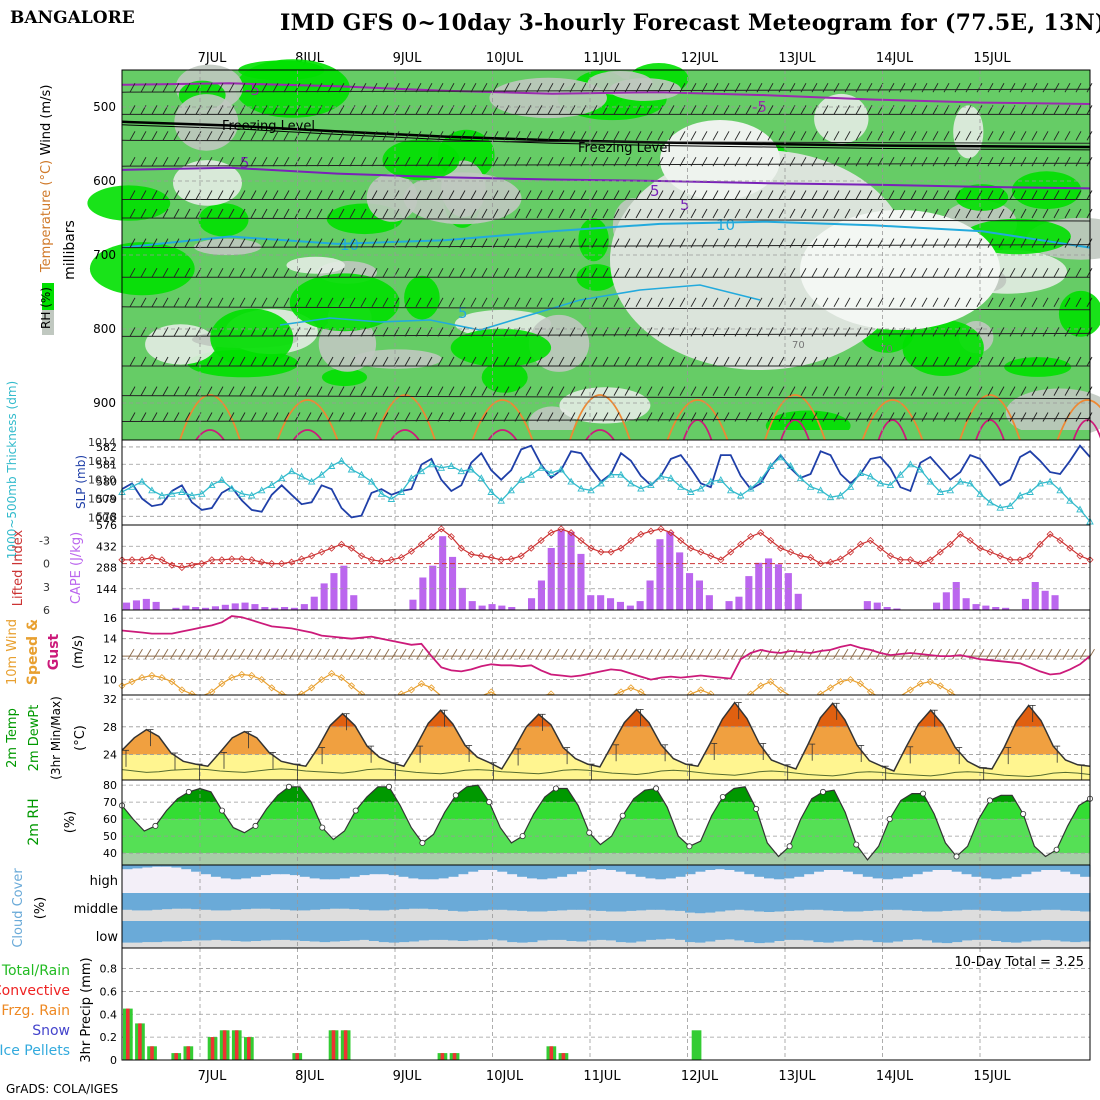 Image resolution: width=1100 pixels, height=1100 pixels. Describe the element at coordinates (188, 791) in the screenshot. I see `rh-marker` at that location.